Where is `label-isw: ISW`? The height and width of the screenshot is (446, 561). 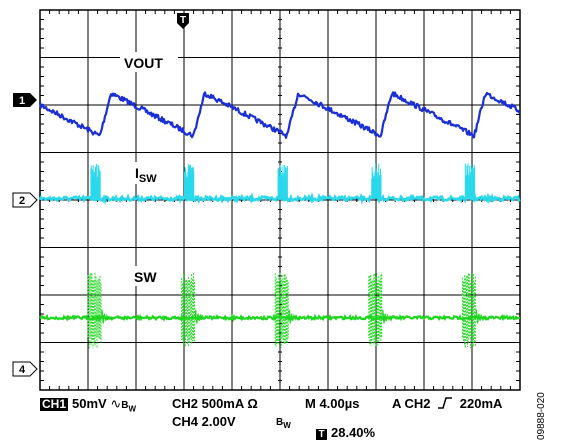
label-isw: ISW is located at coordinates (148, 173).